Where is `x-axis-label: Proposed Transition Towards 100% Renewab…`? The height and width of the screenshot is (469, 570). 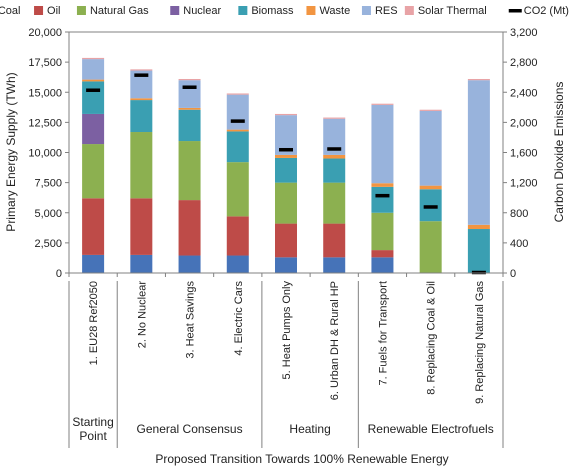 x-axis-label: Proposed Transition Towards 100% Renewab… is located at coordinates (301, 459).